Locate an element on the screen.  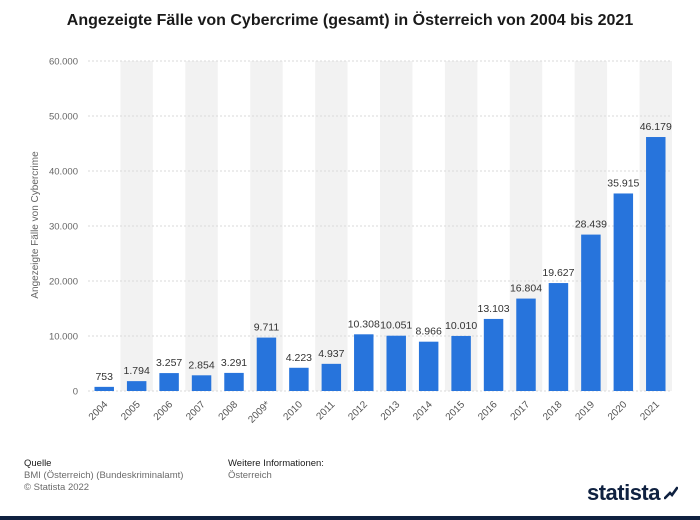
y-axis-ticks: 0 10.000 20.000 30.000 40.000 50.000 60.000 is located at coordinates (63, 227).